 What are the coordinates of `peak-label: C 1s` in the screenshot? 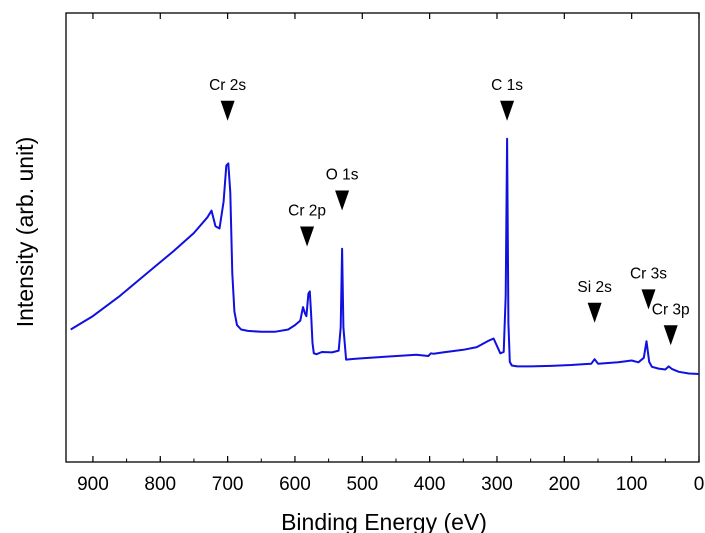 It's located at (507, 85).